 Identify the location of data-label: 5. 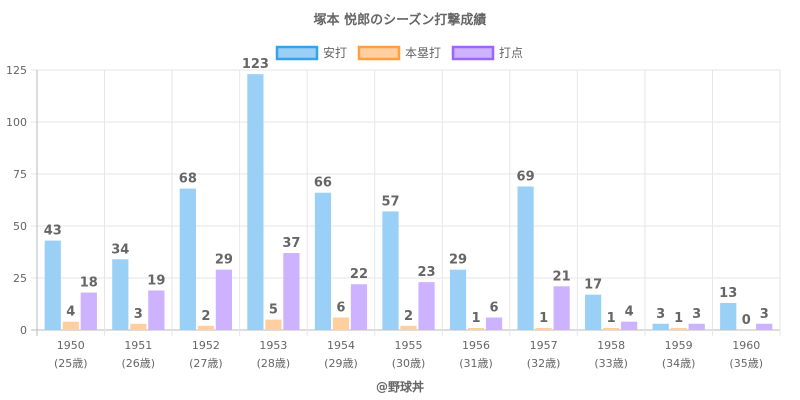
(273, 310).